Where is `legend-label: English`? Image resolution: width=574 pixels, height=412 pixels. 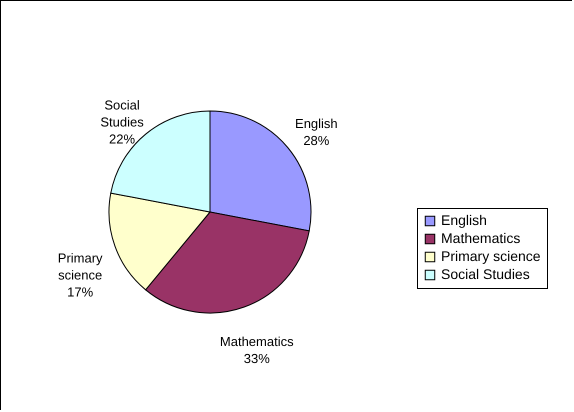 legend-label: English is located at coordinates (464, 220).